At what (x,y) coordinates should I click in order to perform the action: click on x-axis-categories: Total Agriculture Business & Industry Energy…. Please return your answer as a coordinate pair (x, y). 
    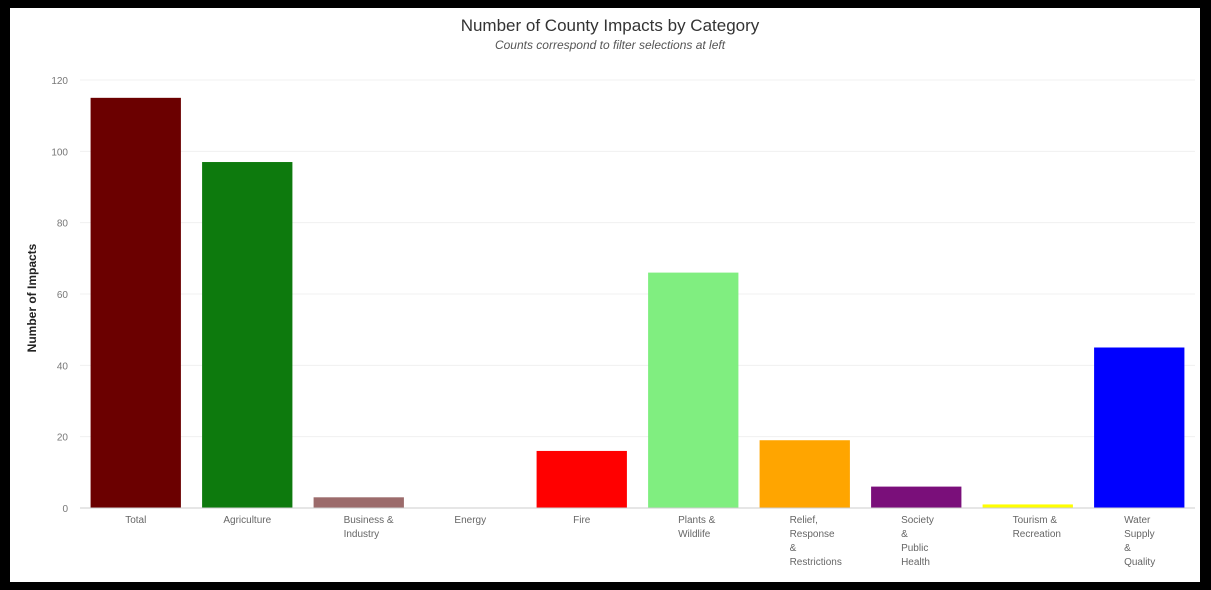
    Looking at the image, I should click on (640, 541).